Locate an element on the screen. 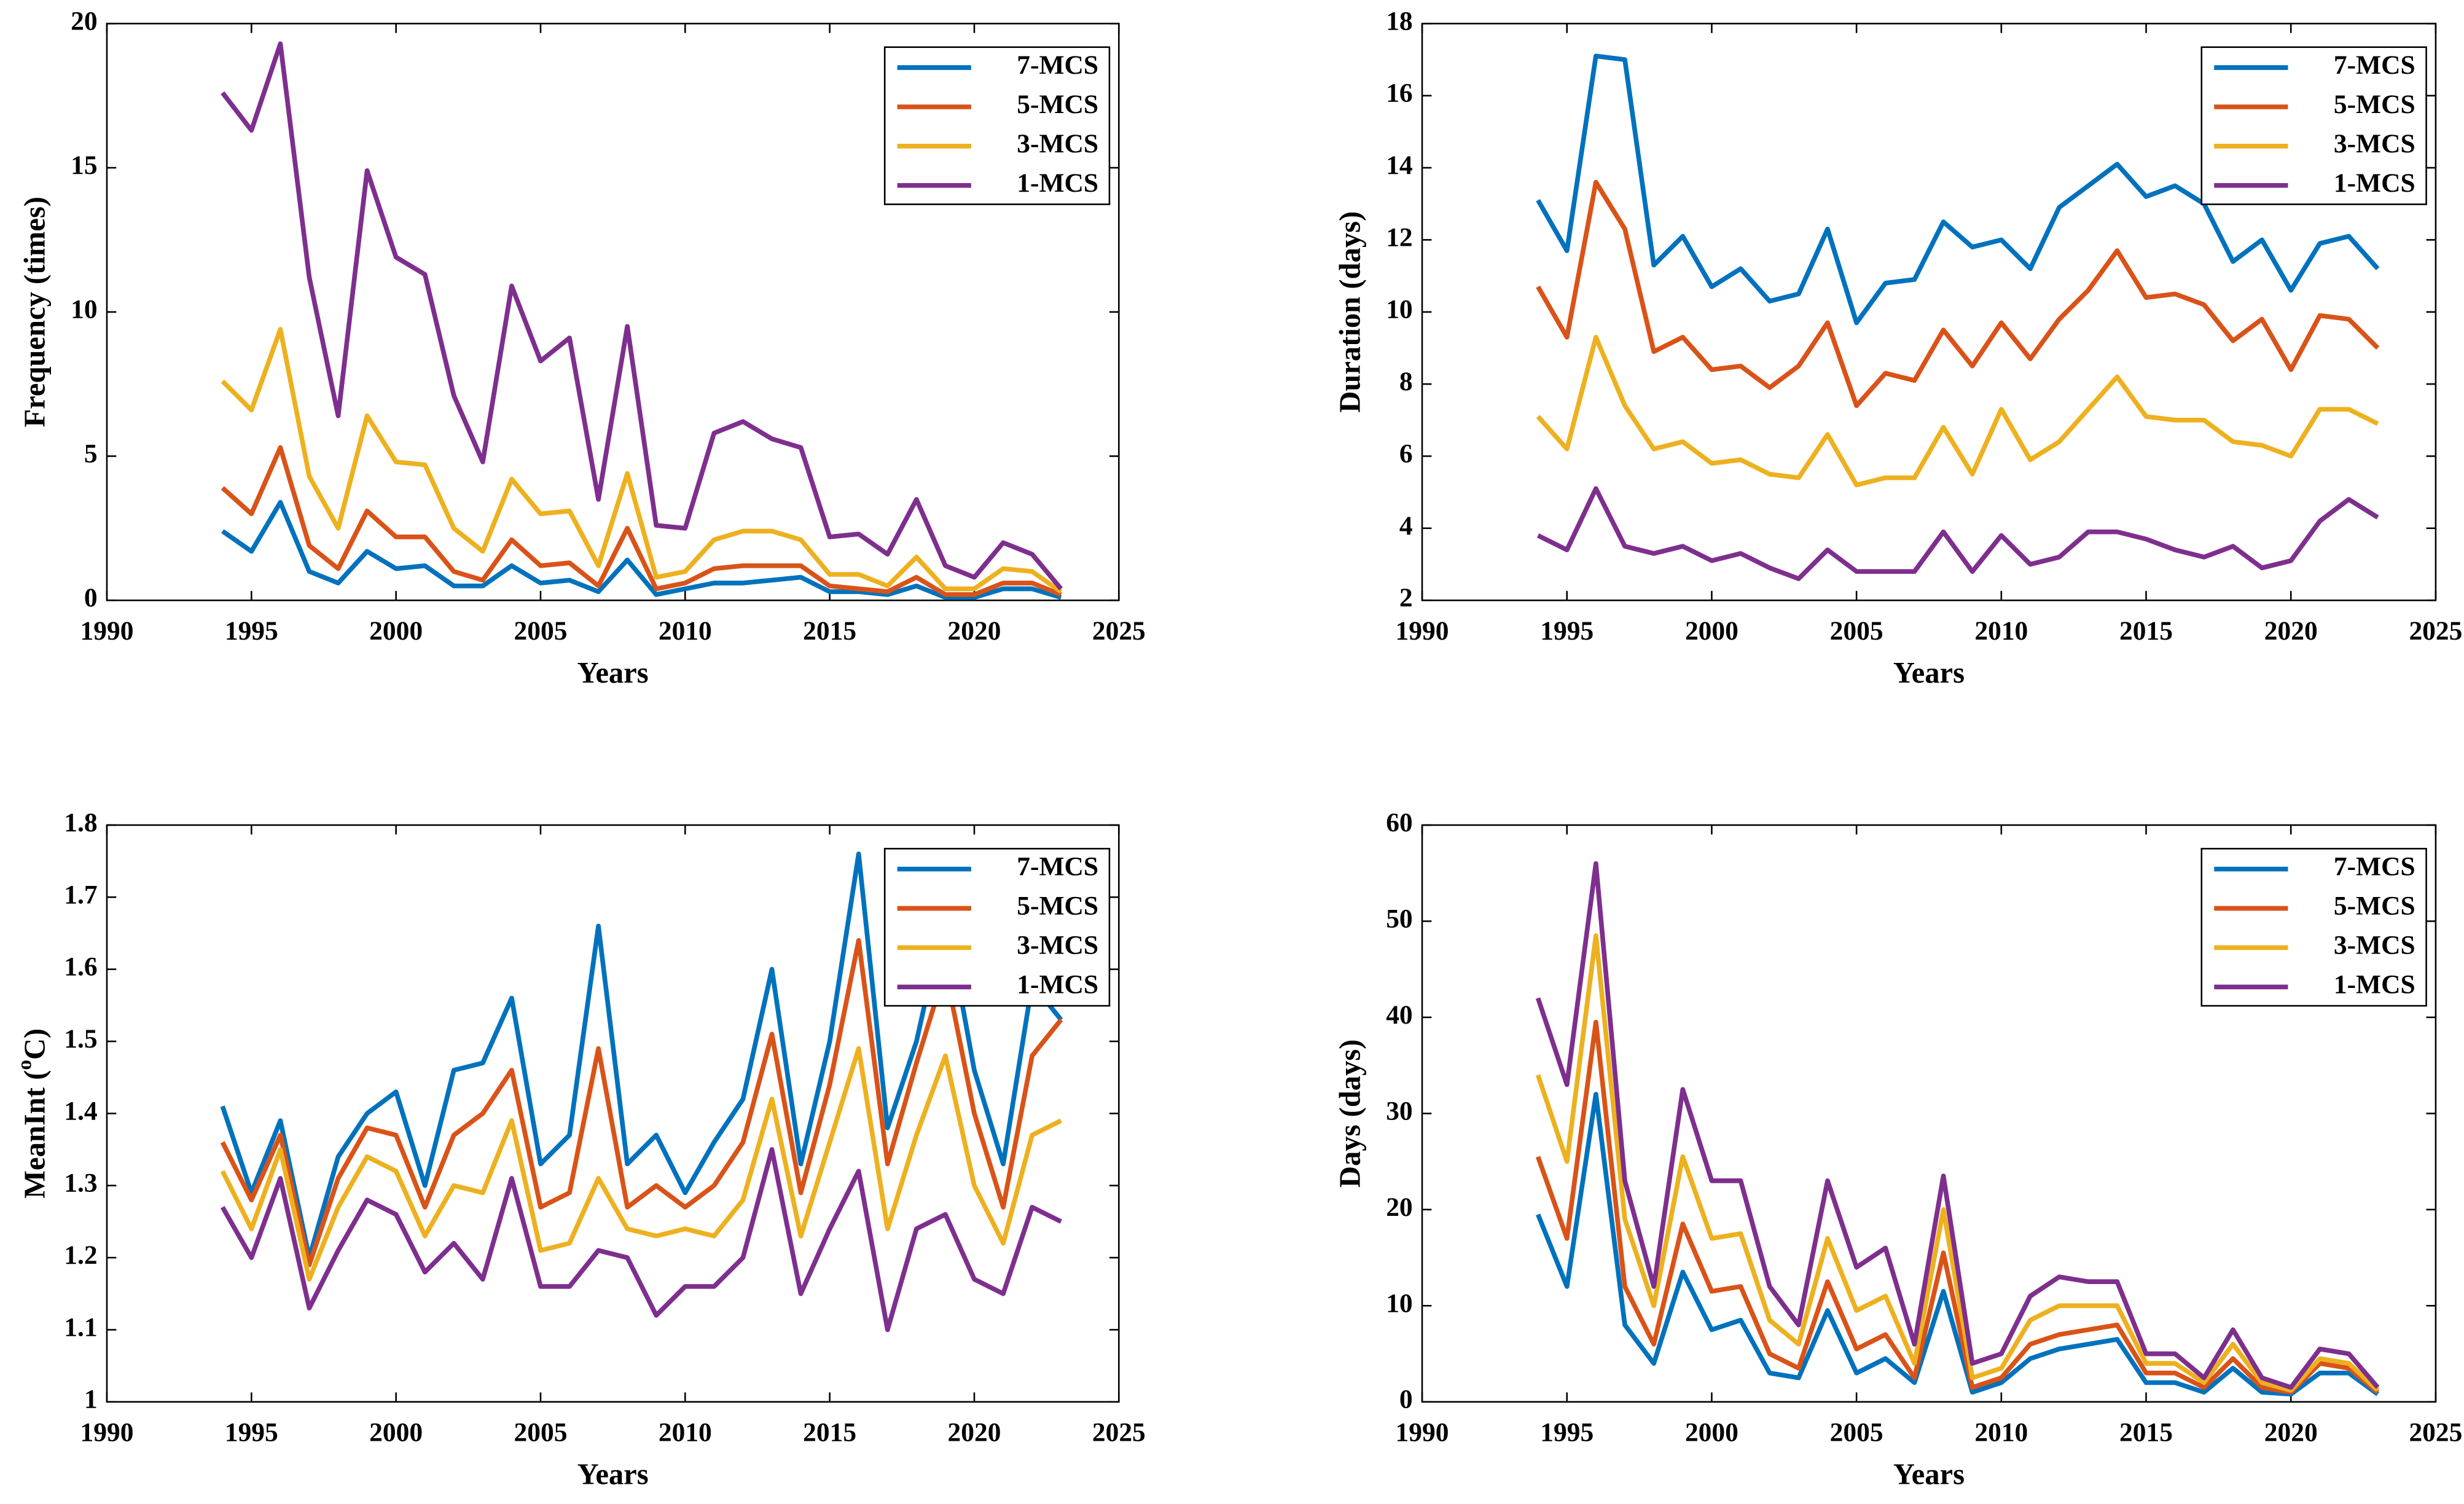  y-tick-label: 1.4 is located at coordinates (80, 1111).